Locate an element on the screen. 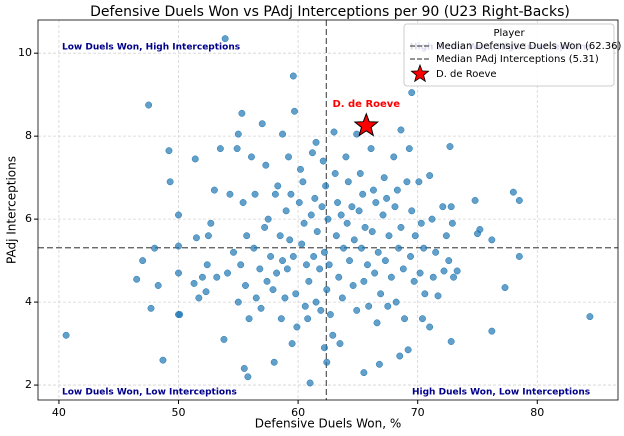 The width and height of the screenshot is (624, 436). x-tick-label: 80 is located at coordinates (537, 412).